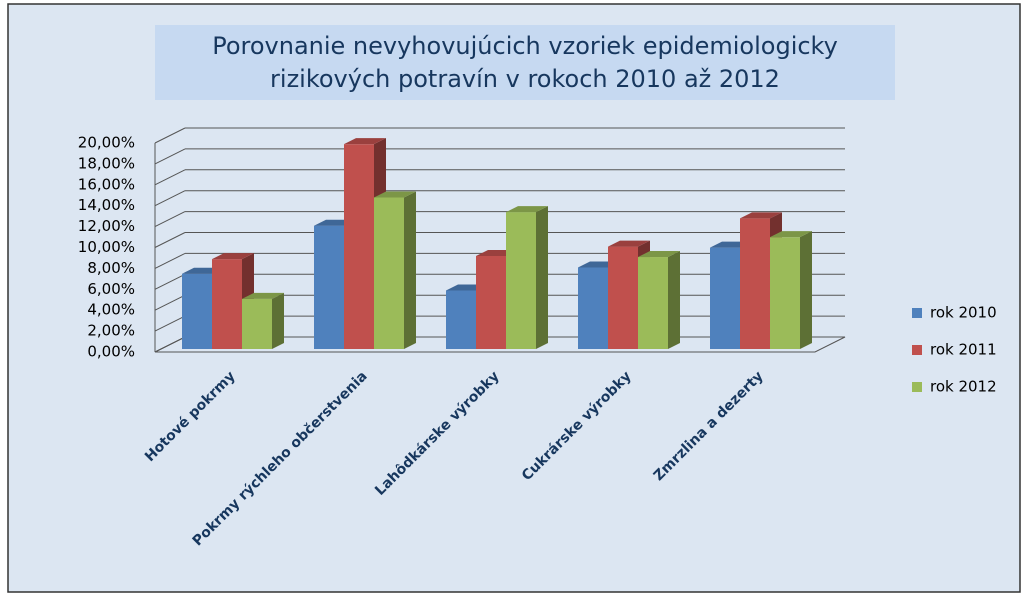 The height and width of the screenshot is (594, 1027). Describe the element at coordinates (963, 387) in the screenshot. I see `legend-label: rok 2012` at that location.